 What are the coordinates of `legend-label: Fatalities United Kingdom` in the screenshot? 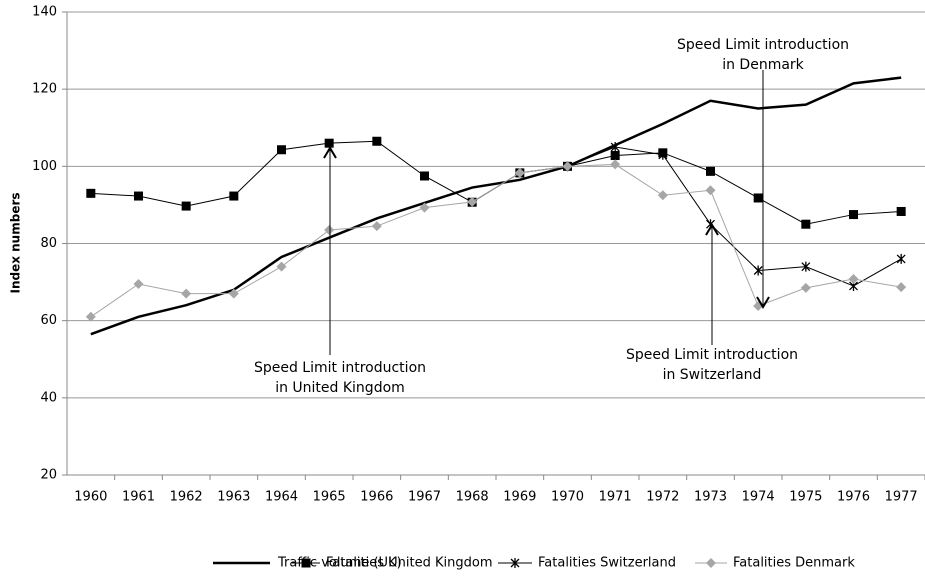 It's located at (409, 563).